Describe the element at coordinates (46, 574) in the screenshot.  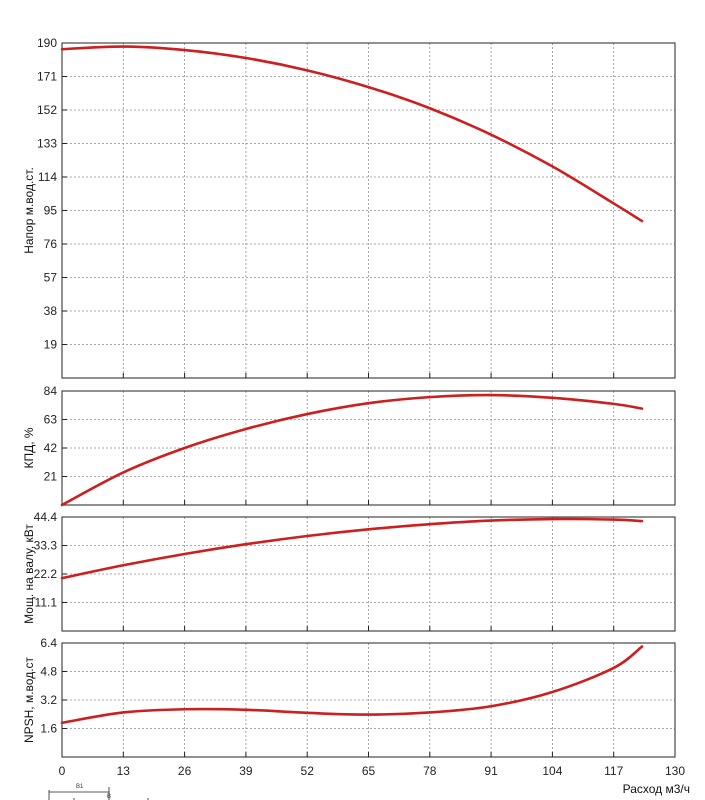
I see `y-tick-label: 22.2` at that location.